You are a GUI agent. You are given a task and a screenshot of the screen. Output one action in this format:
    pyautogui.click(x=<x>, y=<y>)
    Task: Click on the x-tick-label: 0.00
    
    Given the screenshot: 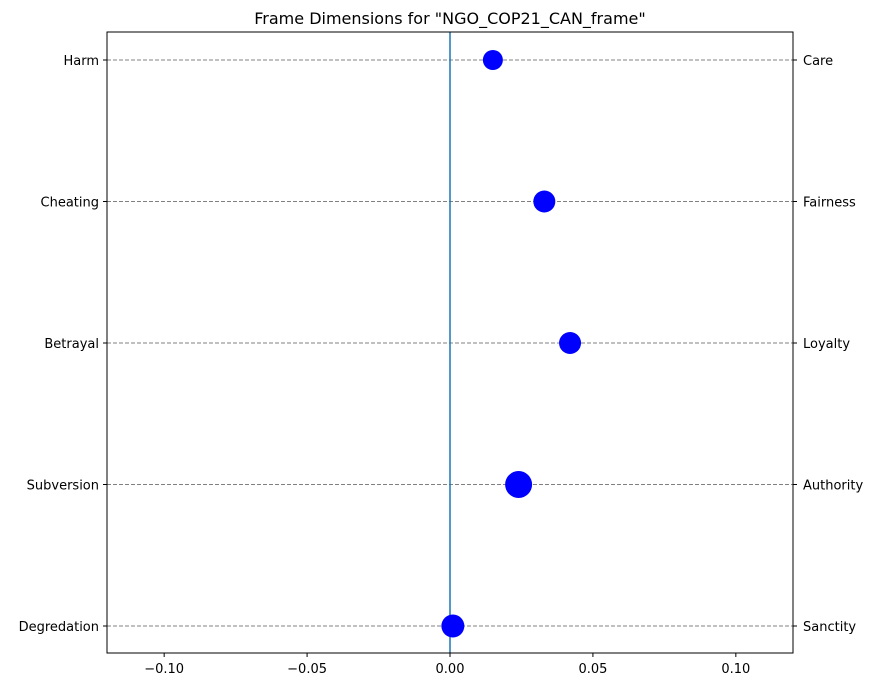 What is the action you would take?
    pyautogui.click(x=450, y=669)
    